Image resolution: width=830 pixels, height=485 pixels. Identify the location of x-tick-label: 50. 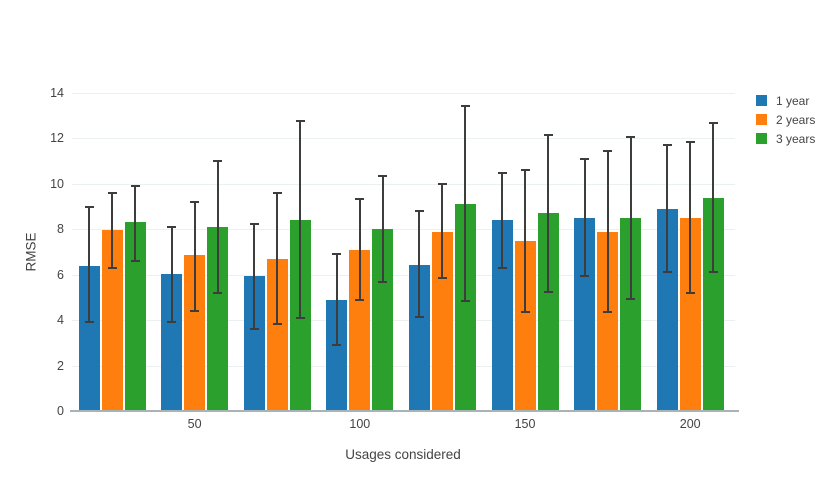
(194, 424).